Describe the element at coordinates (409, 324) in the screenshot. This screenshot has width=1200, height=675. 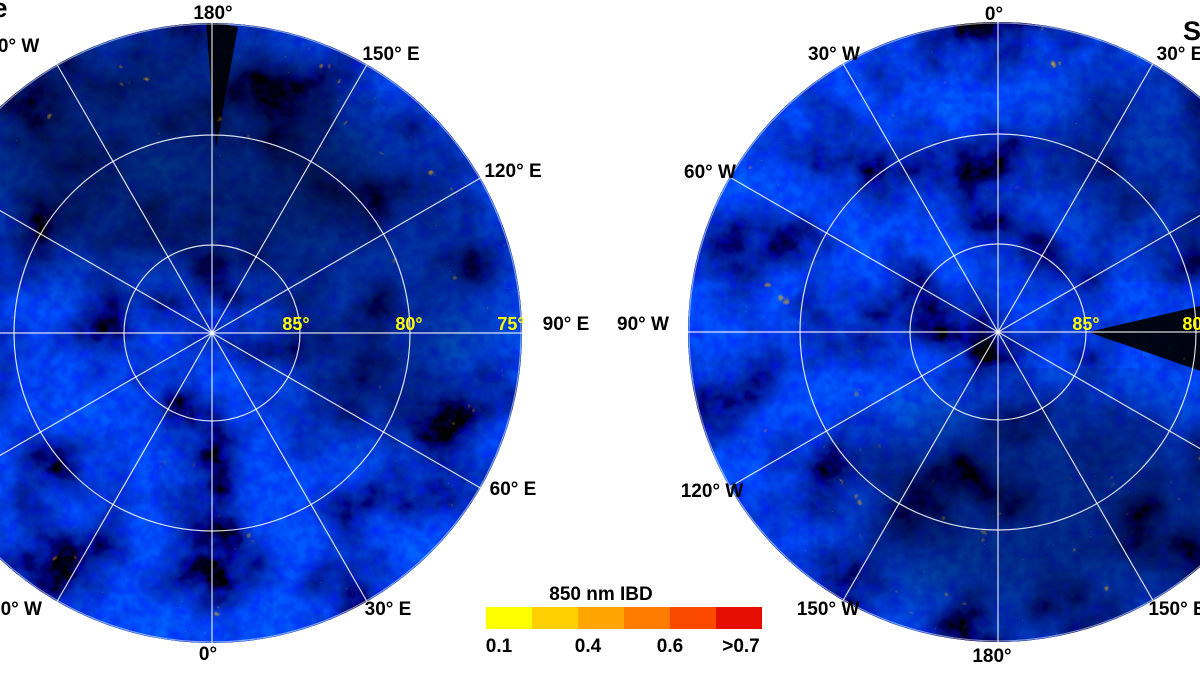
I see `north-lat-label-80: 80°` at that location.